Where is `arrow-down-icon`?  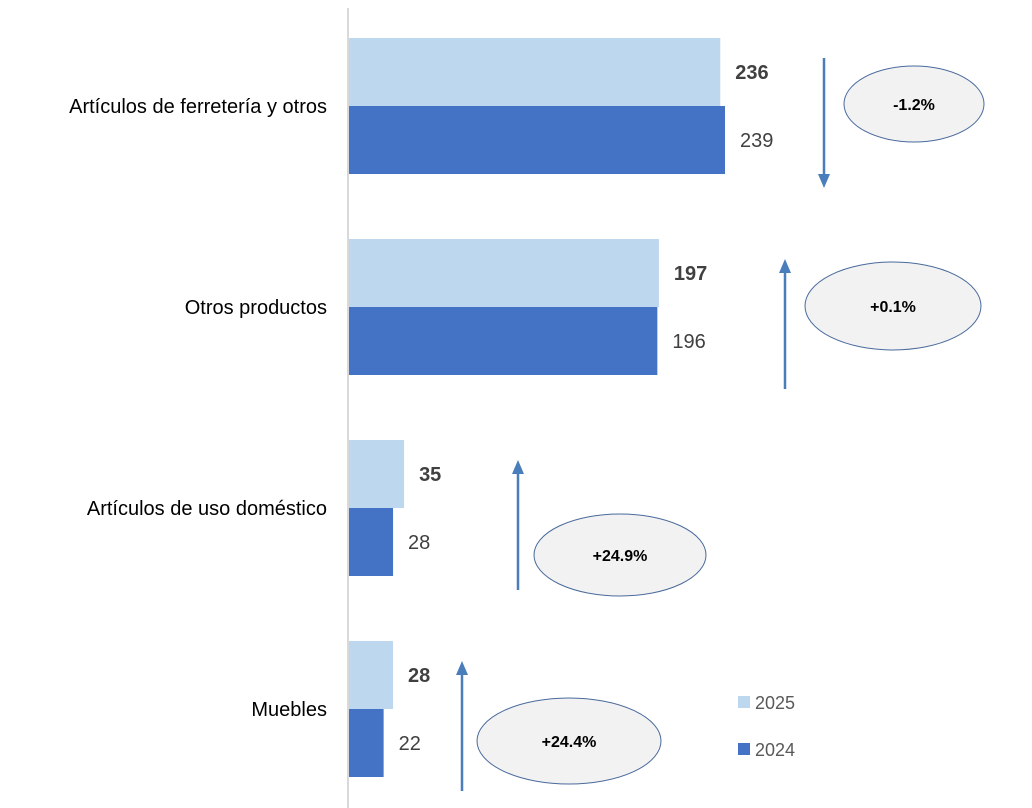 arrow-down-icon is located at coordinates (824, 181).